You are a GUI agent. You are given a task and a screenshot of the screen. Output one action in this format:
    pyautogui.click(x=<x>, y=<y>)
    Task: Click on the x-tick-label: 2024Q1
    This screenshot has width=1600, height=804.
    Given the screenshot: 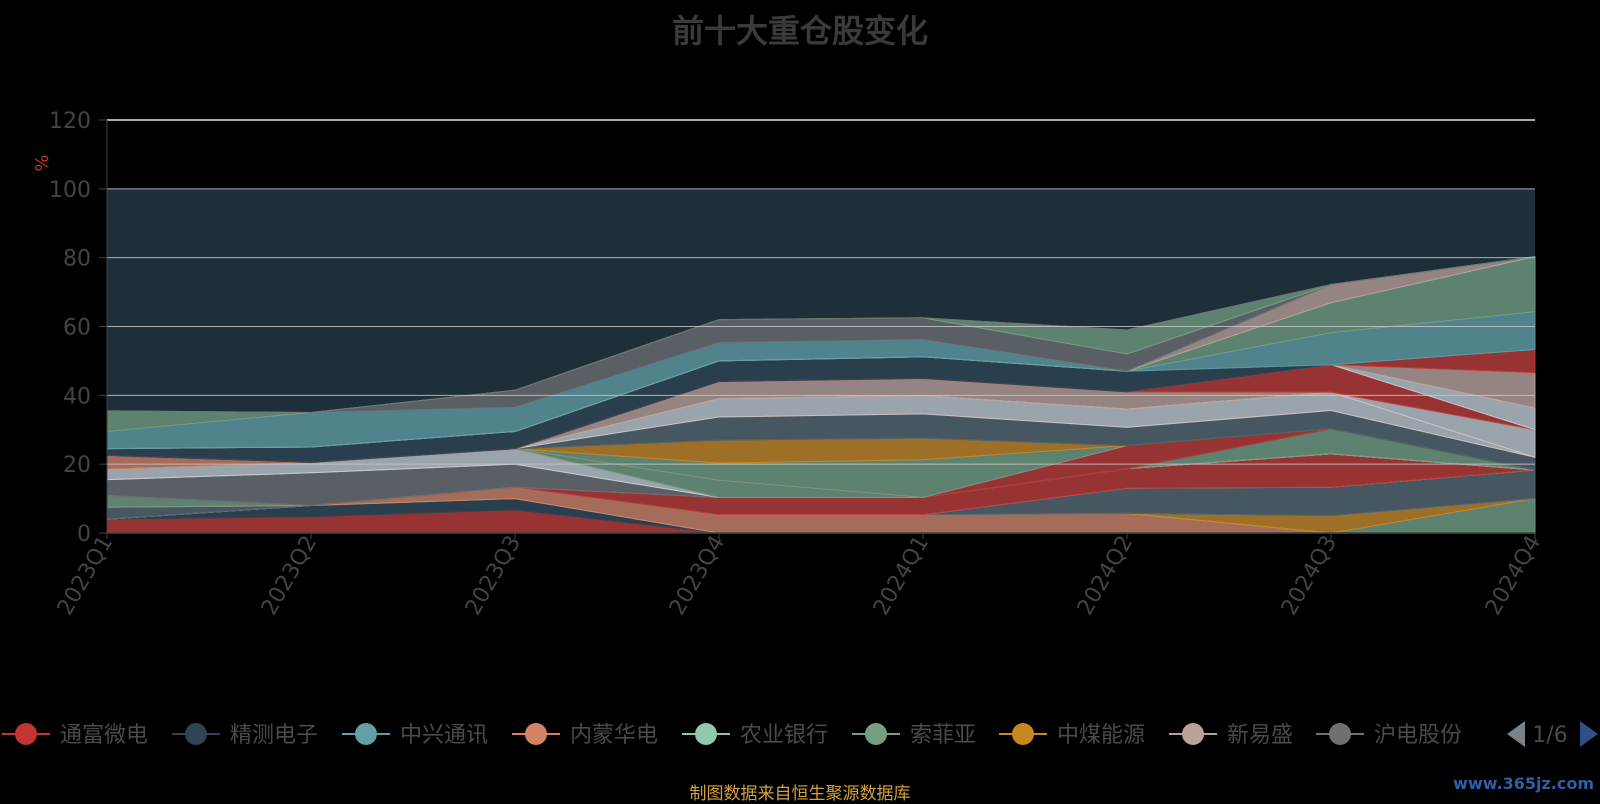 What is the action you would take?
    pyautogui.click(x=901, y=576)
    